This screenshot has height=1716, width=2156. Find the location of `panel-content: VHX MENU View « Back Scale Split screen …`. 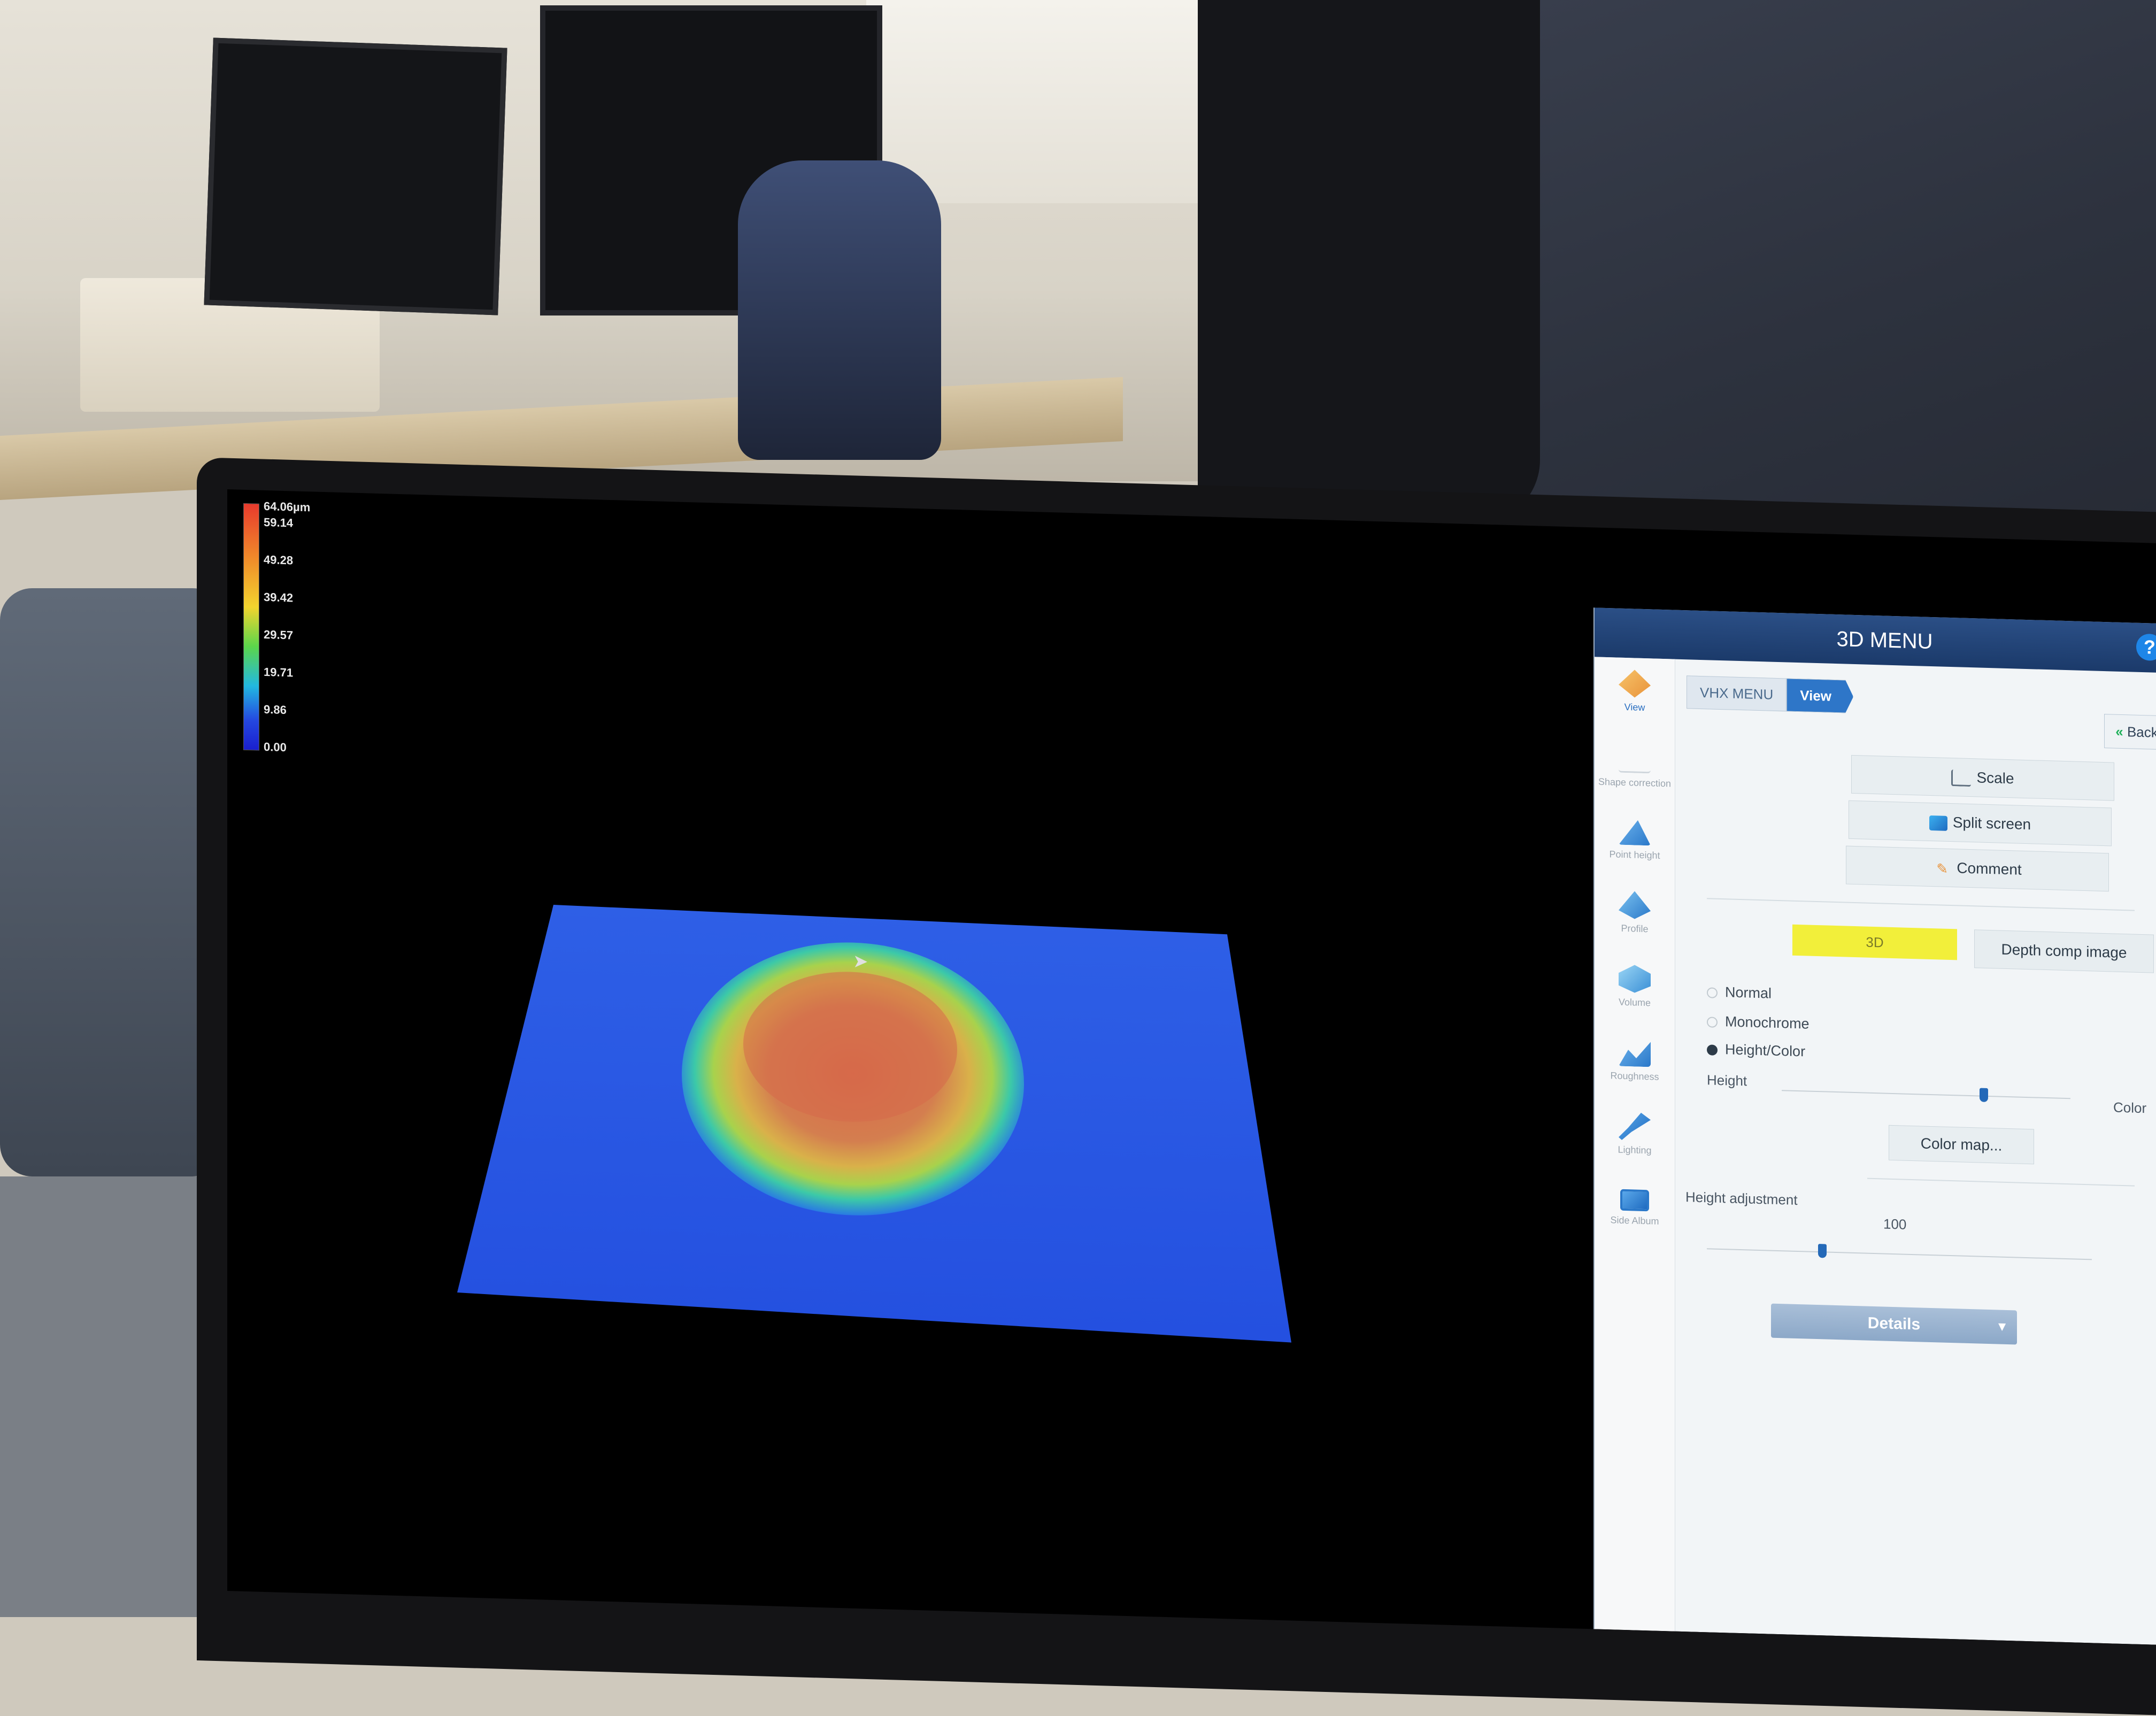

panel-content: VHX MENU View « Back Scale Split screen … is located at coordinates (1915, 1152).